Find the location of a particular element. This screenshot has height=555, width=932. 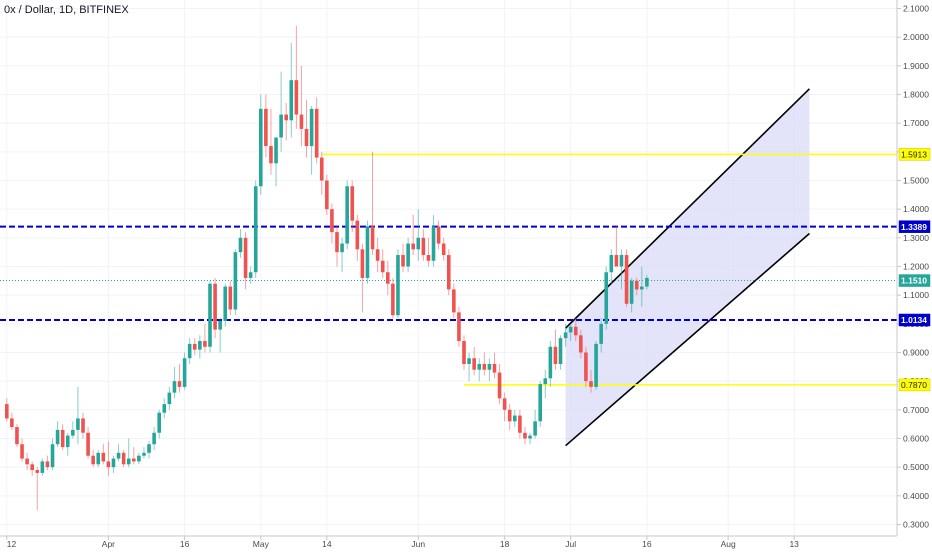

price-tick-label: 2.1000 is located at coordinates (916, 9).